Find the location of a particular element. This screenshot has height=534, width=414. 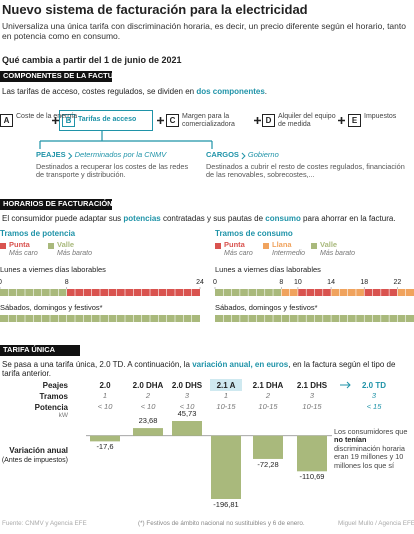

tariff-potencia: < 15 is located at coordinates (374, 406).